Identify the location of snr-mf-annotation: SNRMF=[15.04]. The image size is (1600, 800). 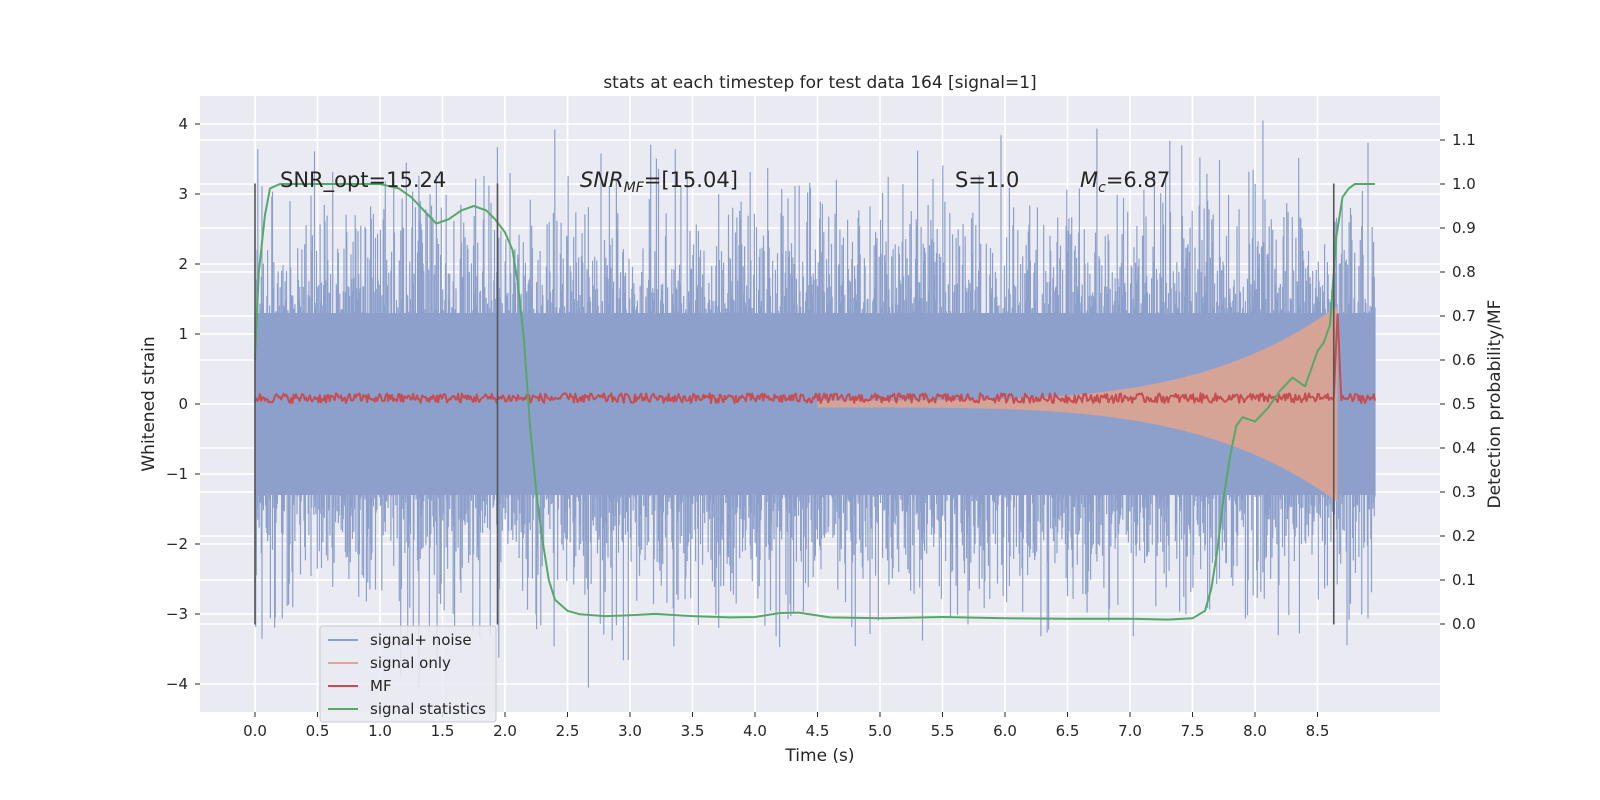
(659, 182).